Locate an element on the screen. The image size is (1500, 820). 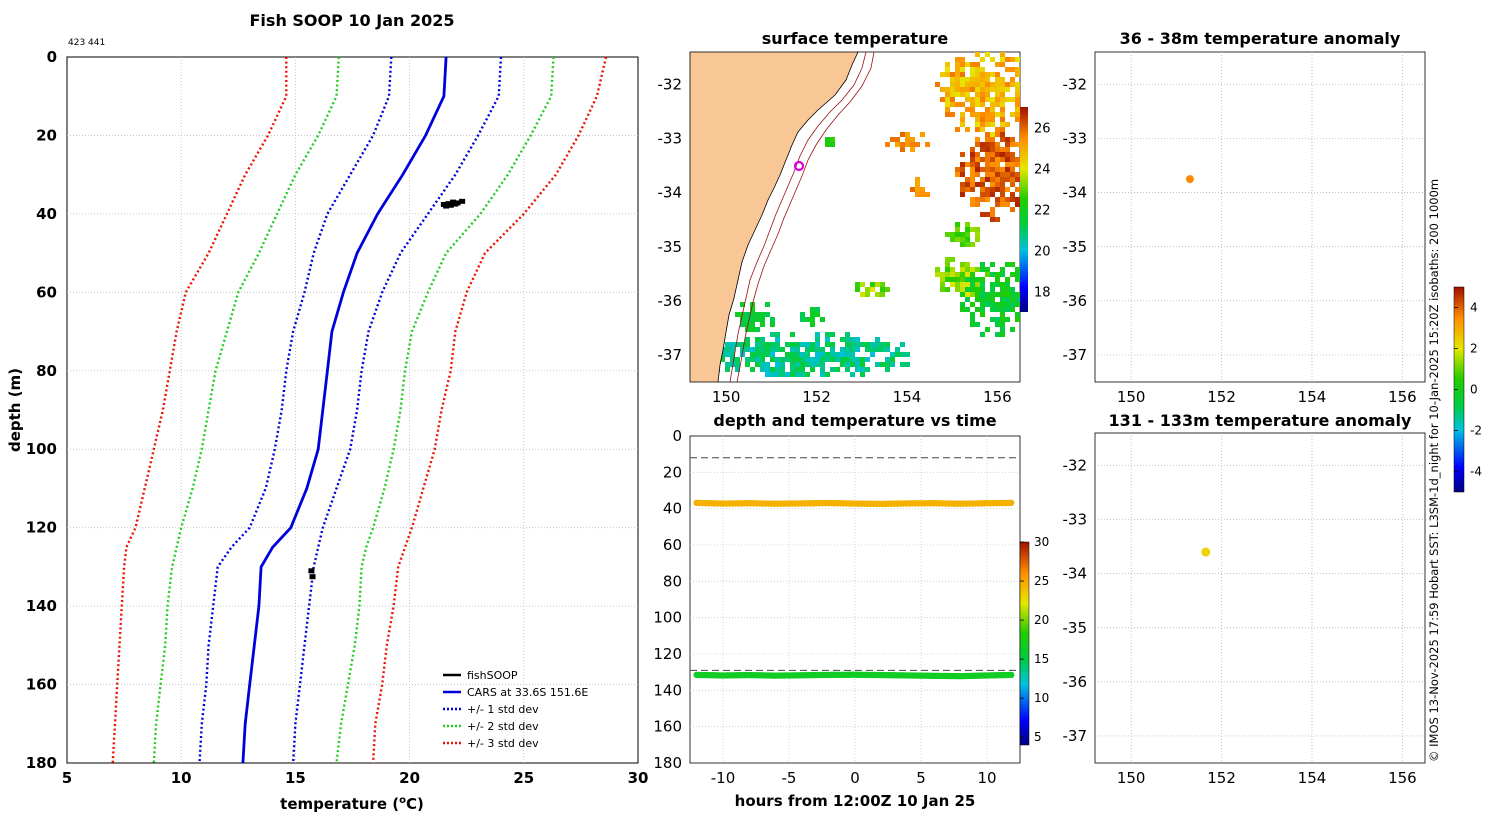
anomaly-131-ticks: 150 152 154 156 -32 -33 -34 -35 -36 -37 is located at coordinates (1240, 621).